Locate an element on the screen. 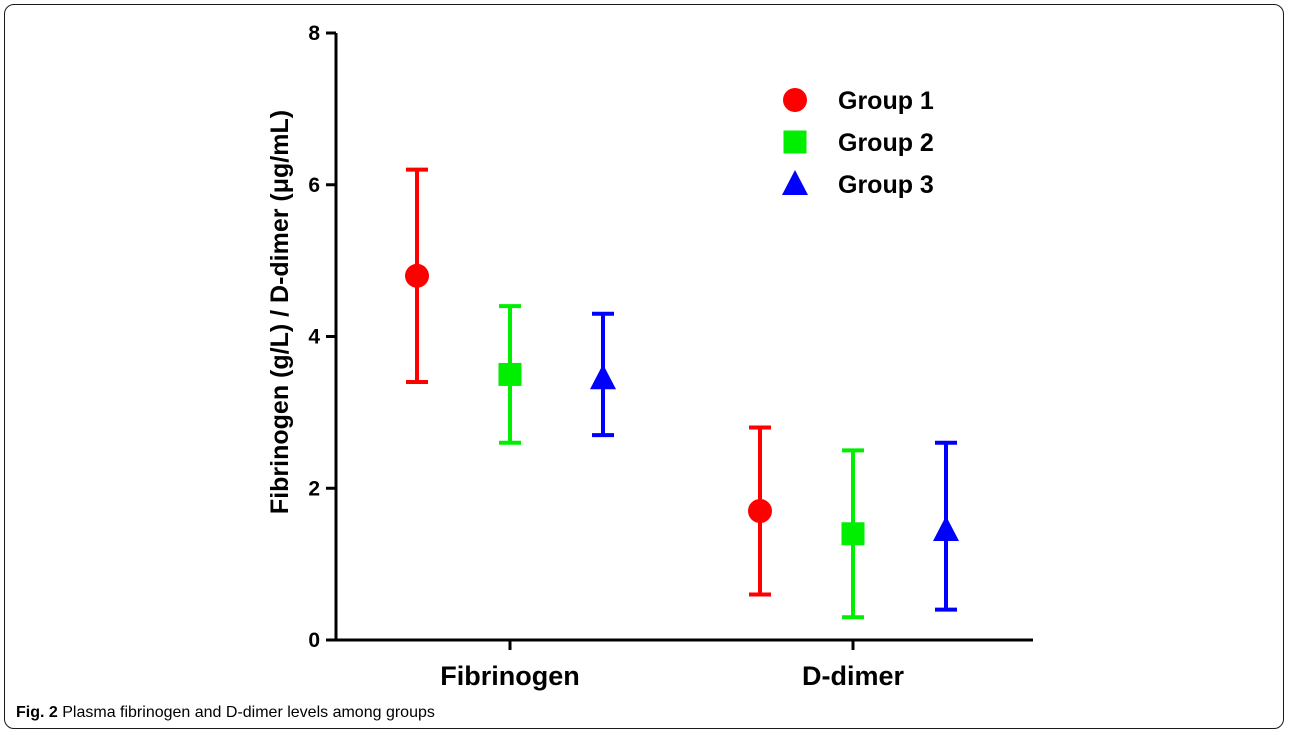 Image resolution: width=1290 pixels, height=735 pixels. x-tick-label: Fibrinogen is located at coordinates (509, 676).